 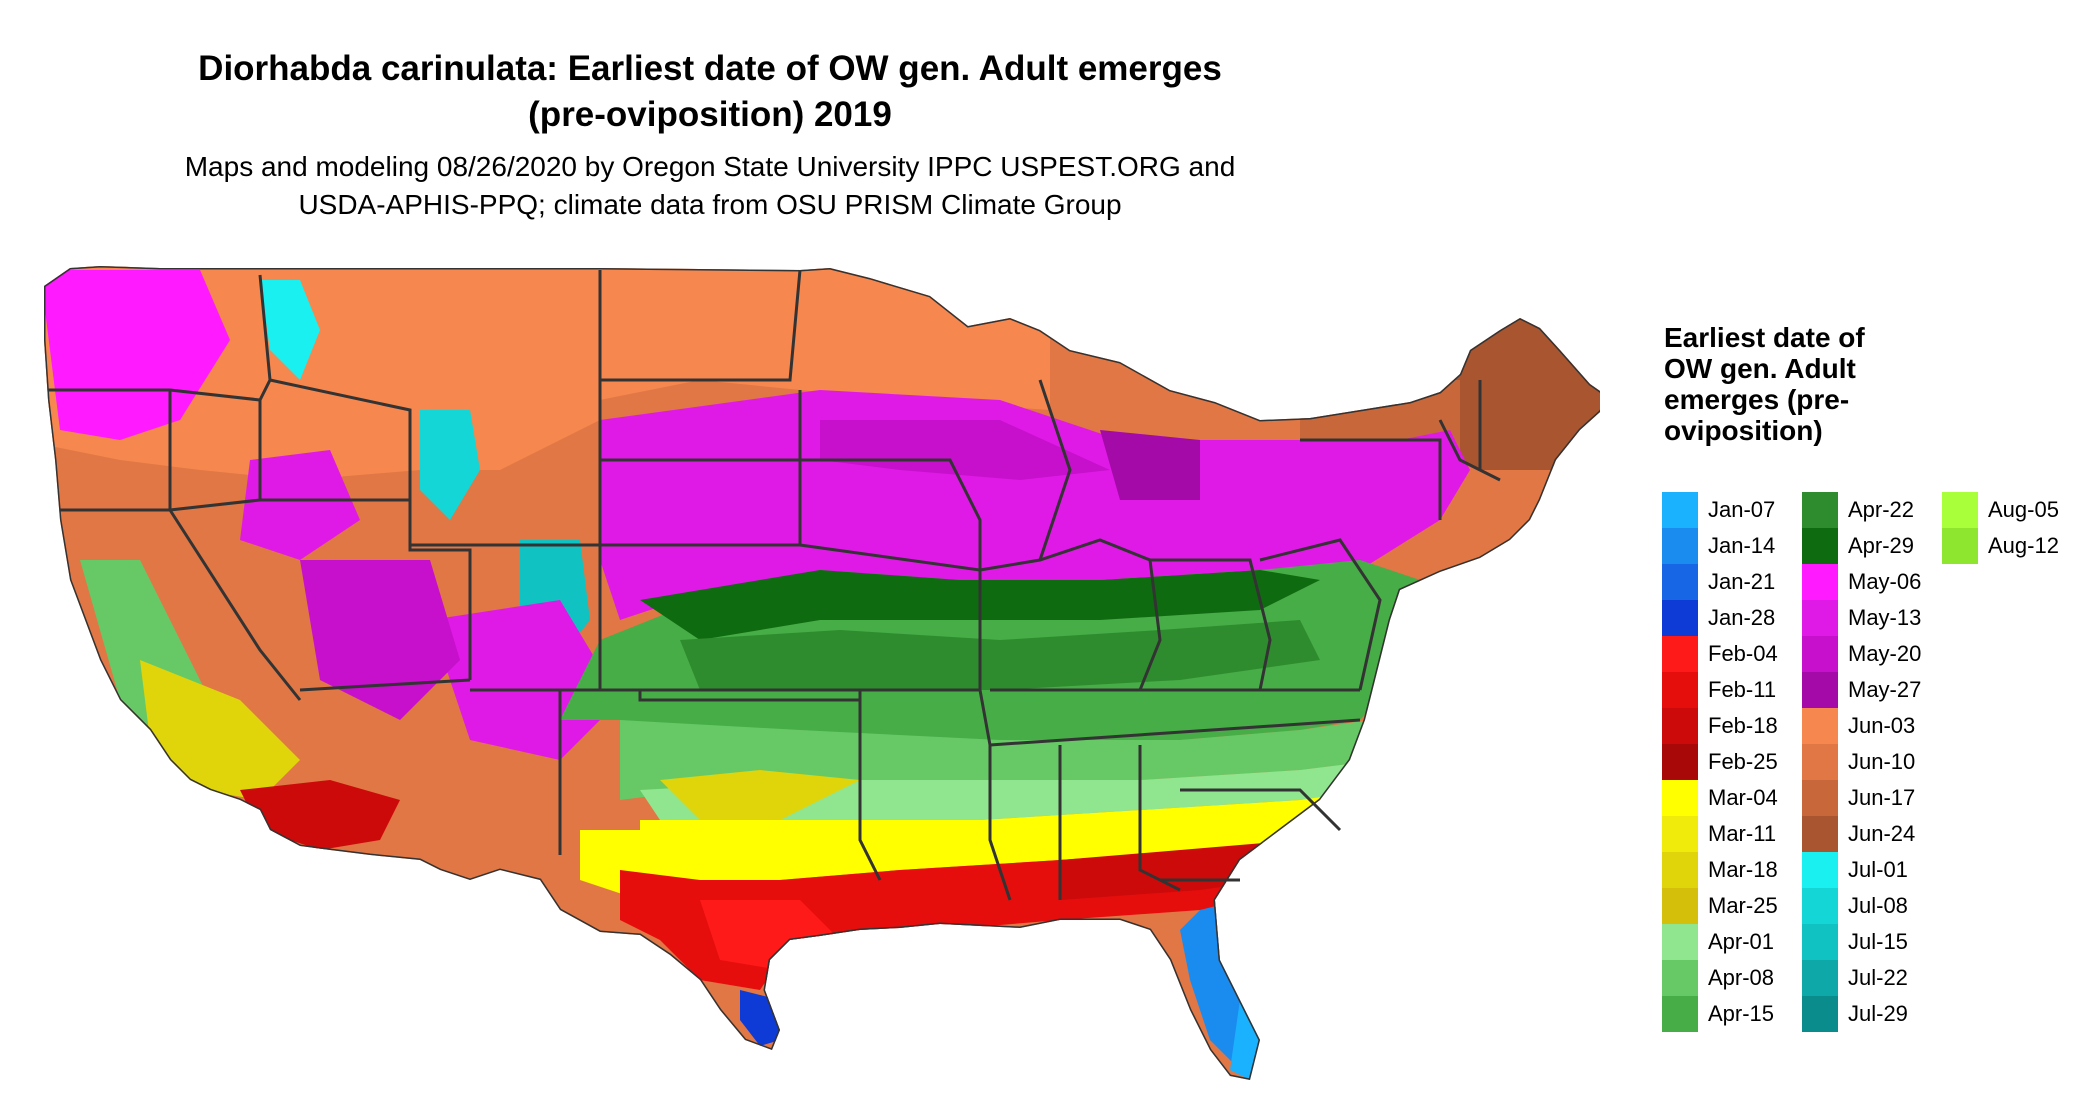 What do you see at coordinates (1872, 582) in the screenshot?
I see `legend-item: May-06` at bounding box center [1872, 582].